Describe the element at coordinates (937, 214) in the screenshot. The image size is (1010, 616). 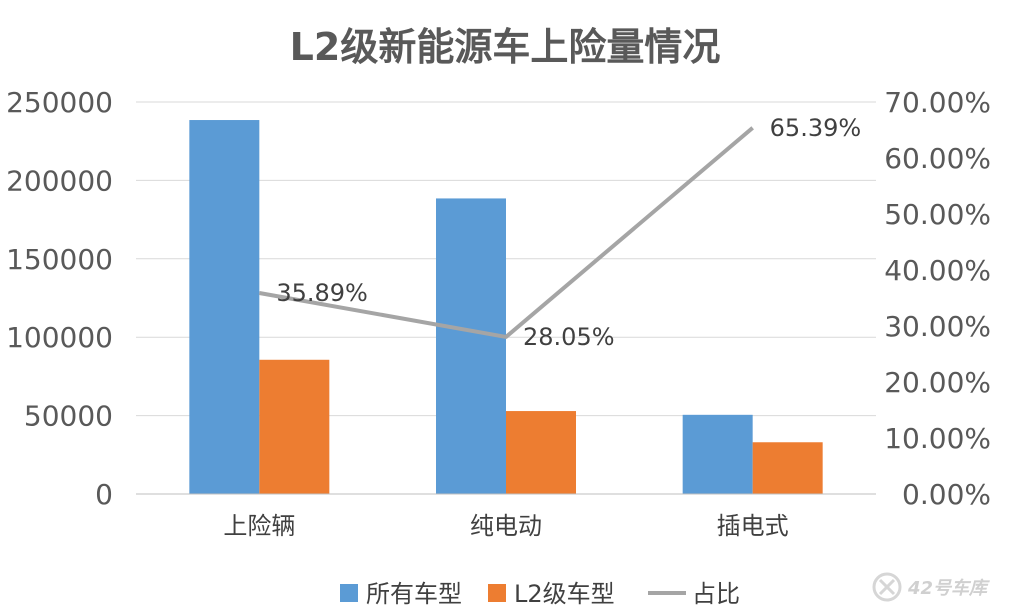
I see `right-axis-tick-label: 50.00%` at that location.